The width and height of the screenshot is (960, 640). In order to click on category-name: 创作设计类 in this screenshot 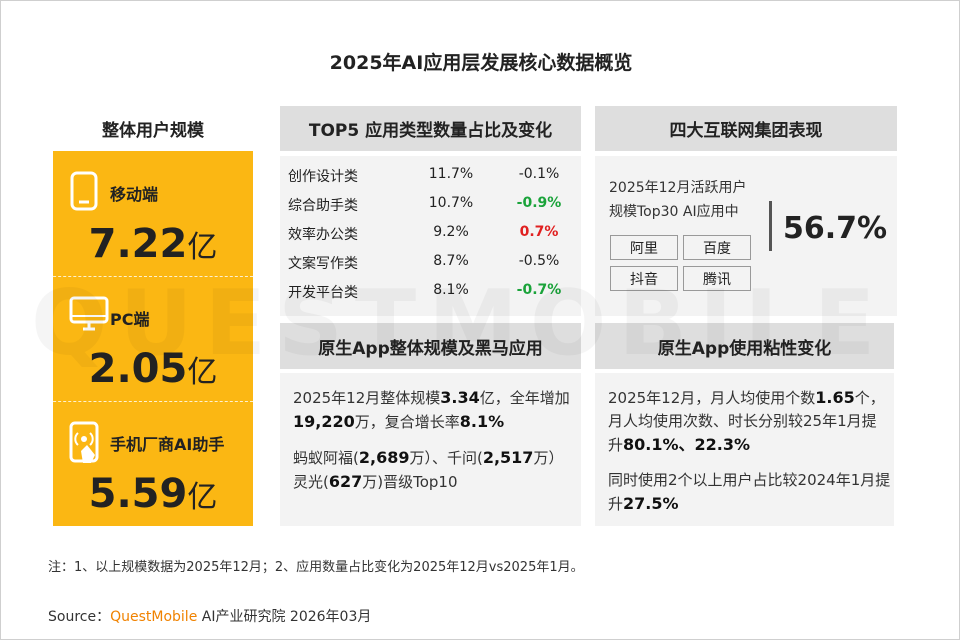, I will do `click(323, 177)`.